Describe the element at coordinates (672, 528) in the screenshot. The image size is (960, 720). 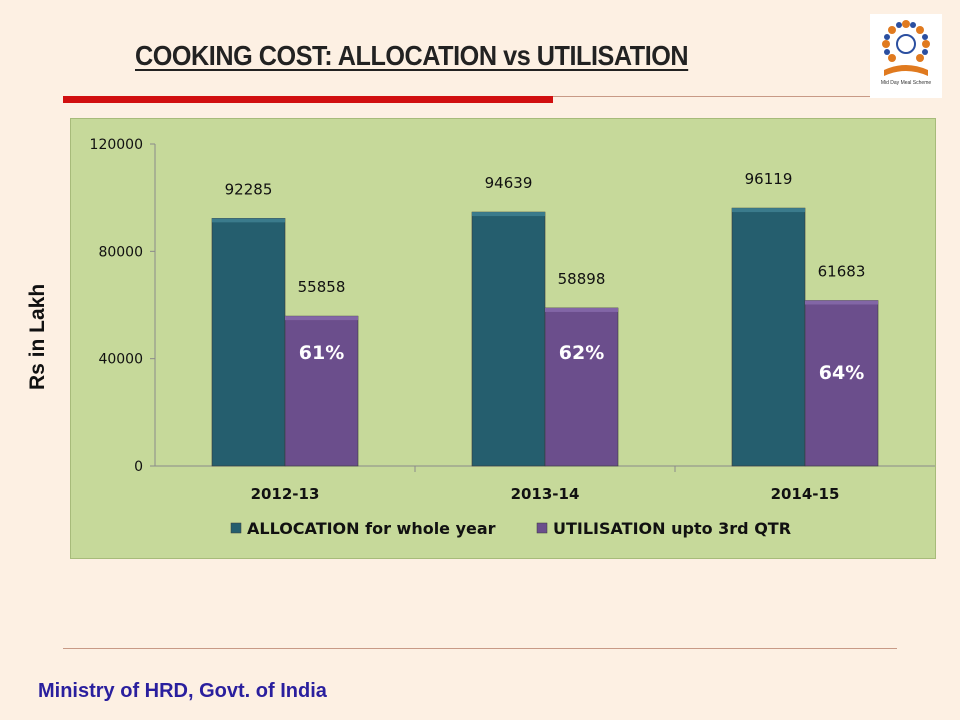
I see `legend-label: UTILISATION upto 3rd QTR` at that location.